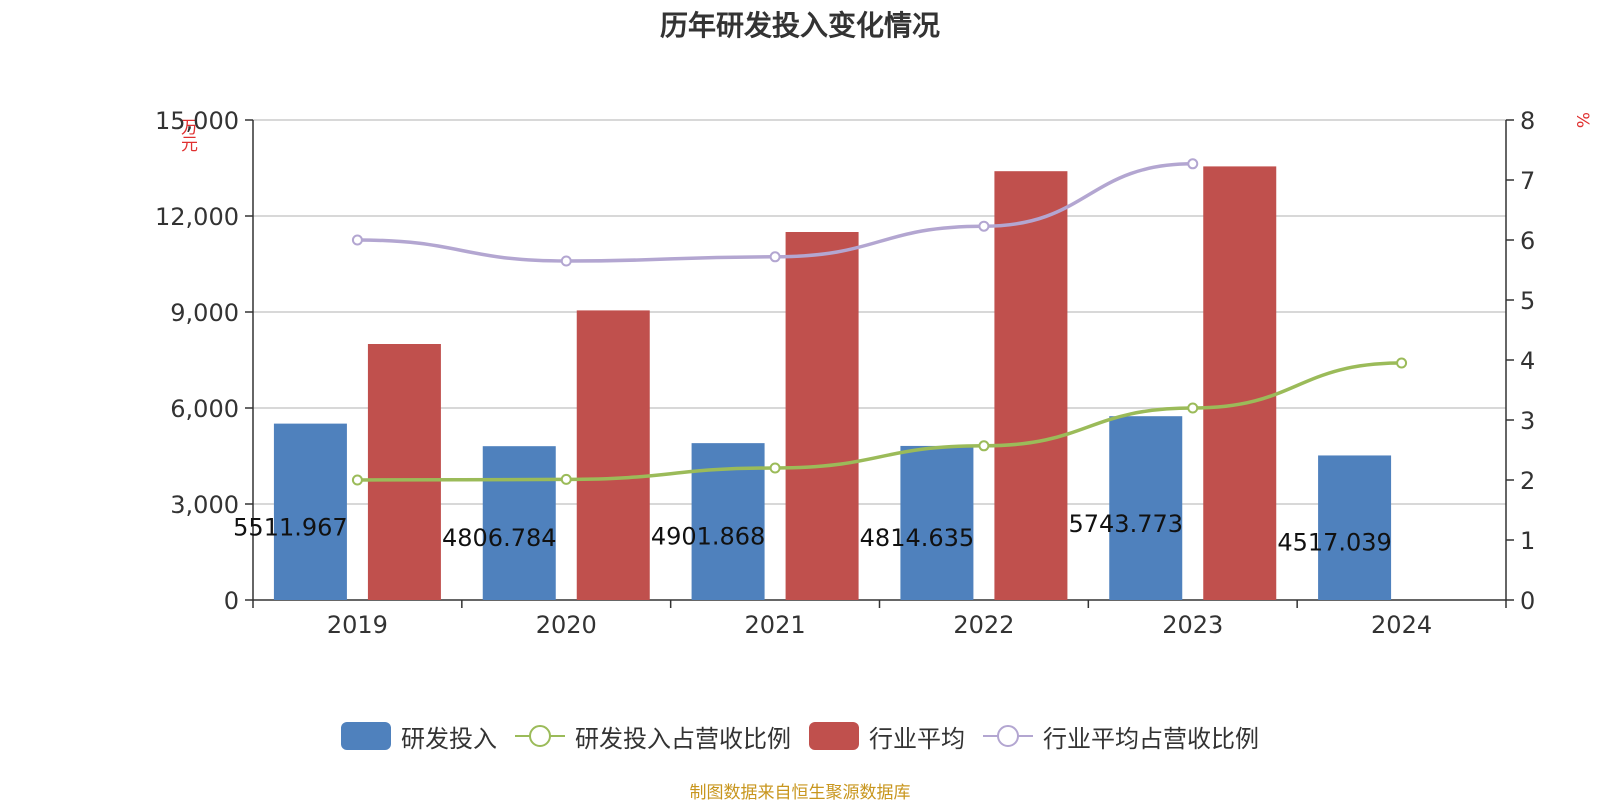  Describe the element at coordinates (197, 217) in the screenshot. I see `left-axis-tick-label: 12,000` at that location.